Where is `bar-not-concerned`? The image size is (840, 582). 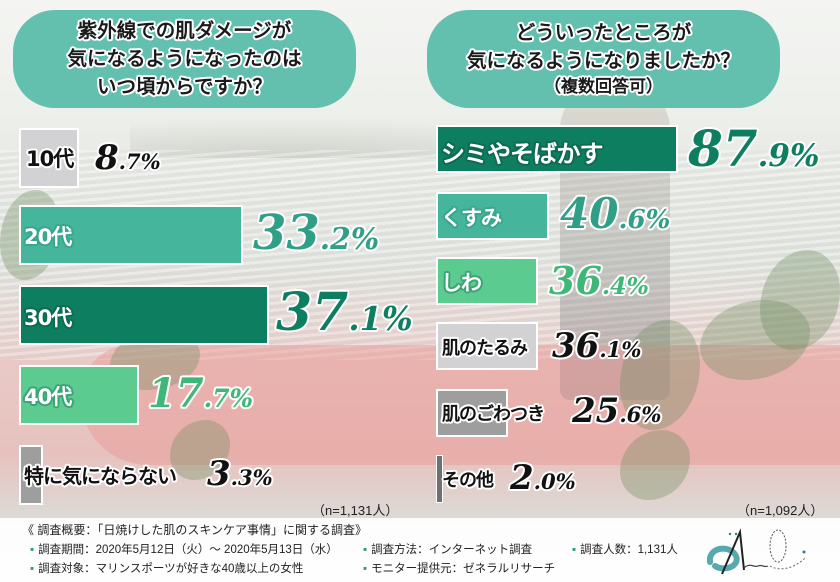
bar-not-concerned is located at coordinates (31, 475).